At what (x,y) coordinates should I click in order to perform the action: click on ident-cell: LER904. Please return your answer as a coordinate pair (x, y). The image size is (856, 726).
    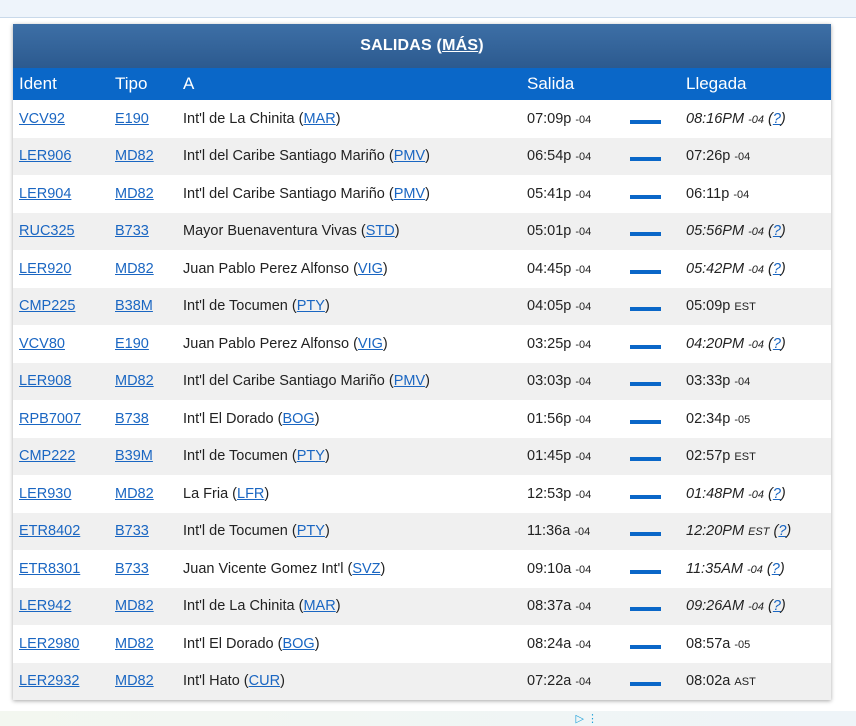
    Looking at the image, I should click on (61, 194).